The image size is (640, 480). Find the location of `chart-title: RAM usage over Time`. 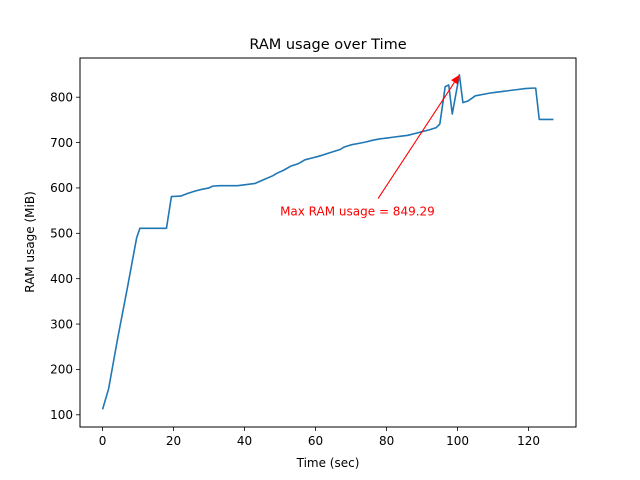

chart-title: RAM usage over Time is located at coordinates (327, 45).